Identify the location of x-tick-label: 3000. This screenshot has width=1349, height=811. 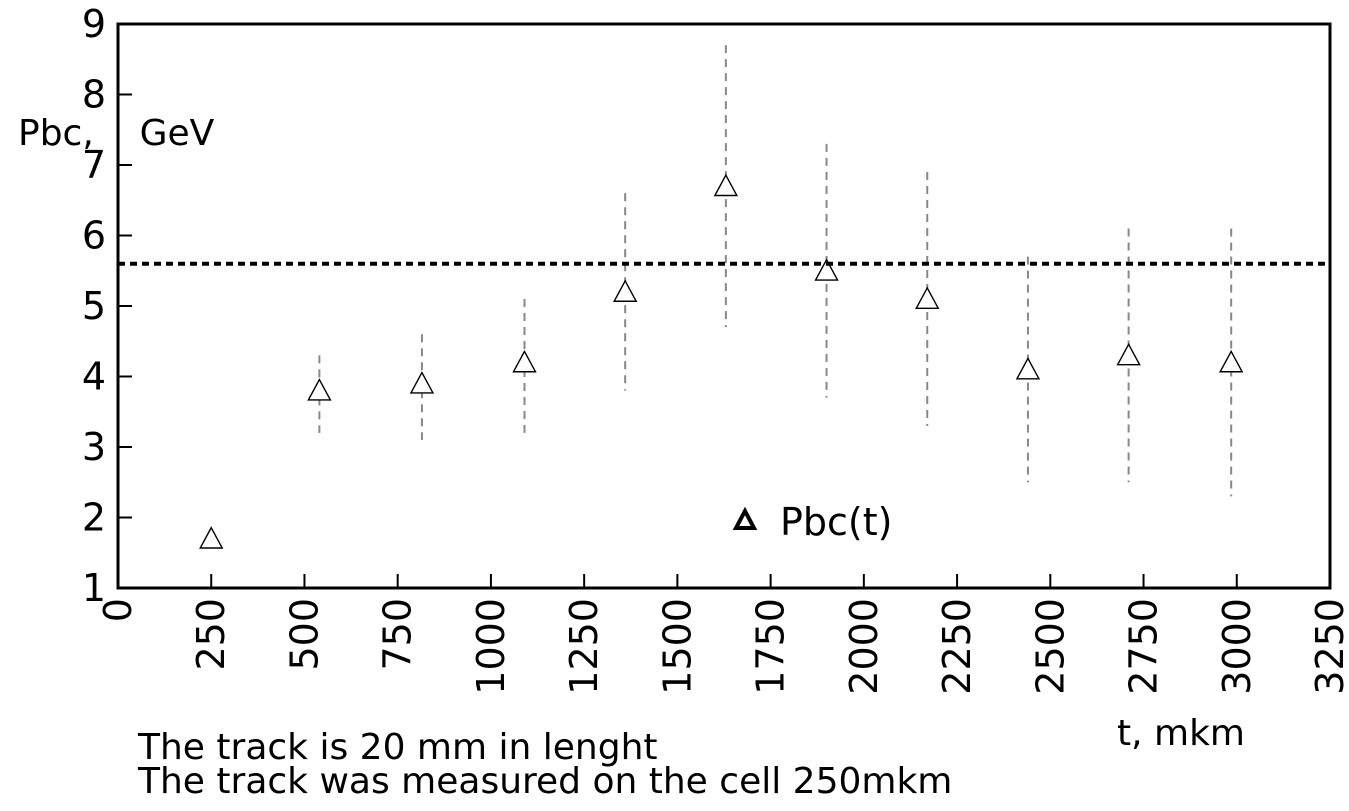
(1237, 646).